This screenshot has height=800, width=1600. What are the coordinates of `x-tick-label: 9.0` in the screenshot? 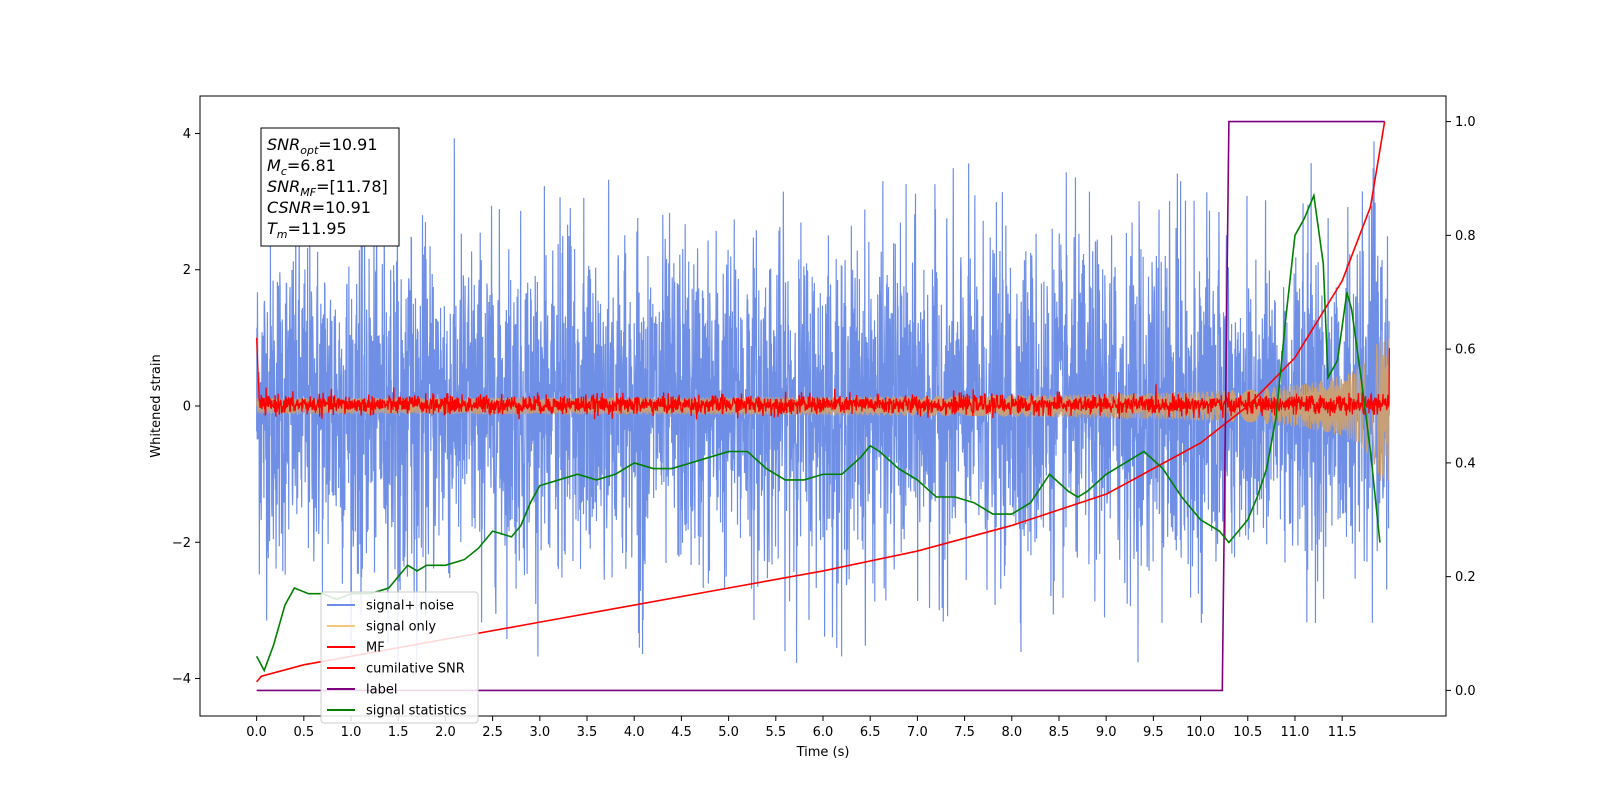 It's located at (1106, 732).